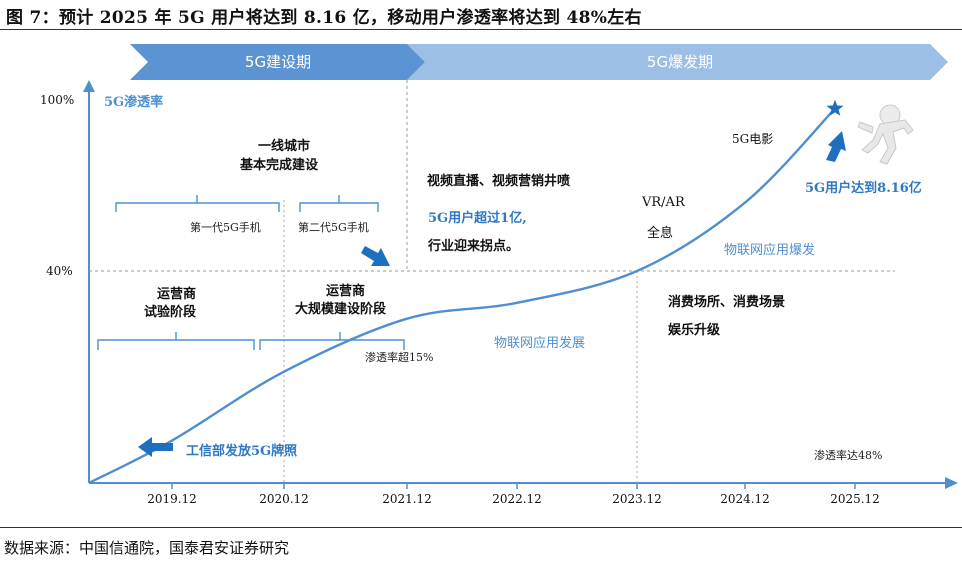 The width and height of the screenshot is (962, 564). I want to click on x-tick-label: 2021.12, so click(407, 499).